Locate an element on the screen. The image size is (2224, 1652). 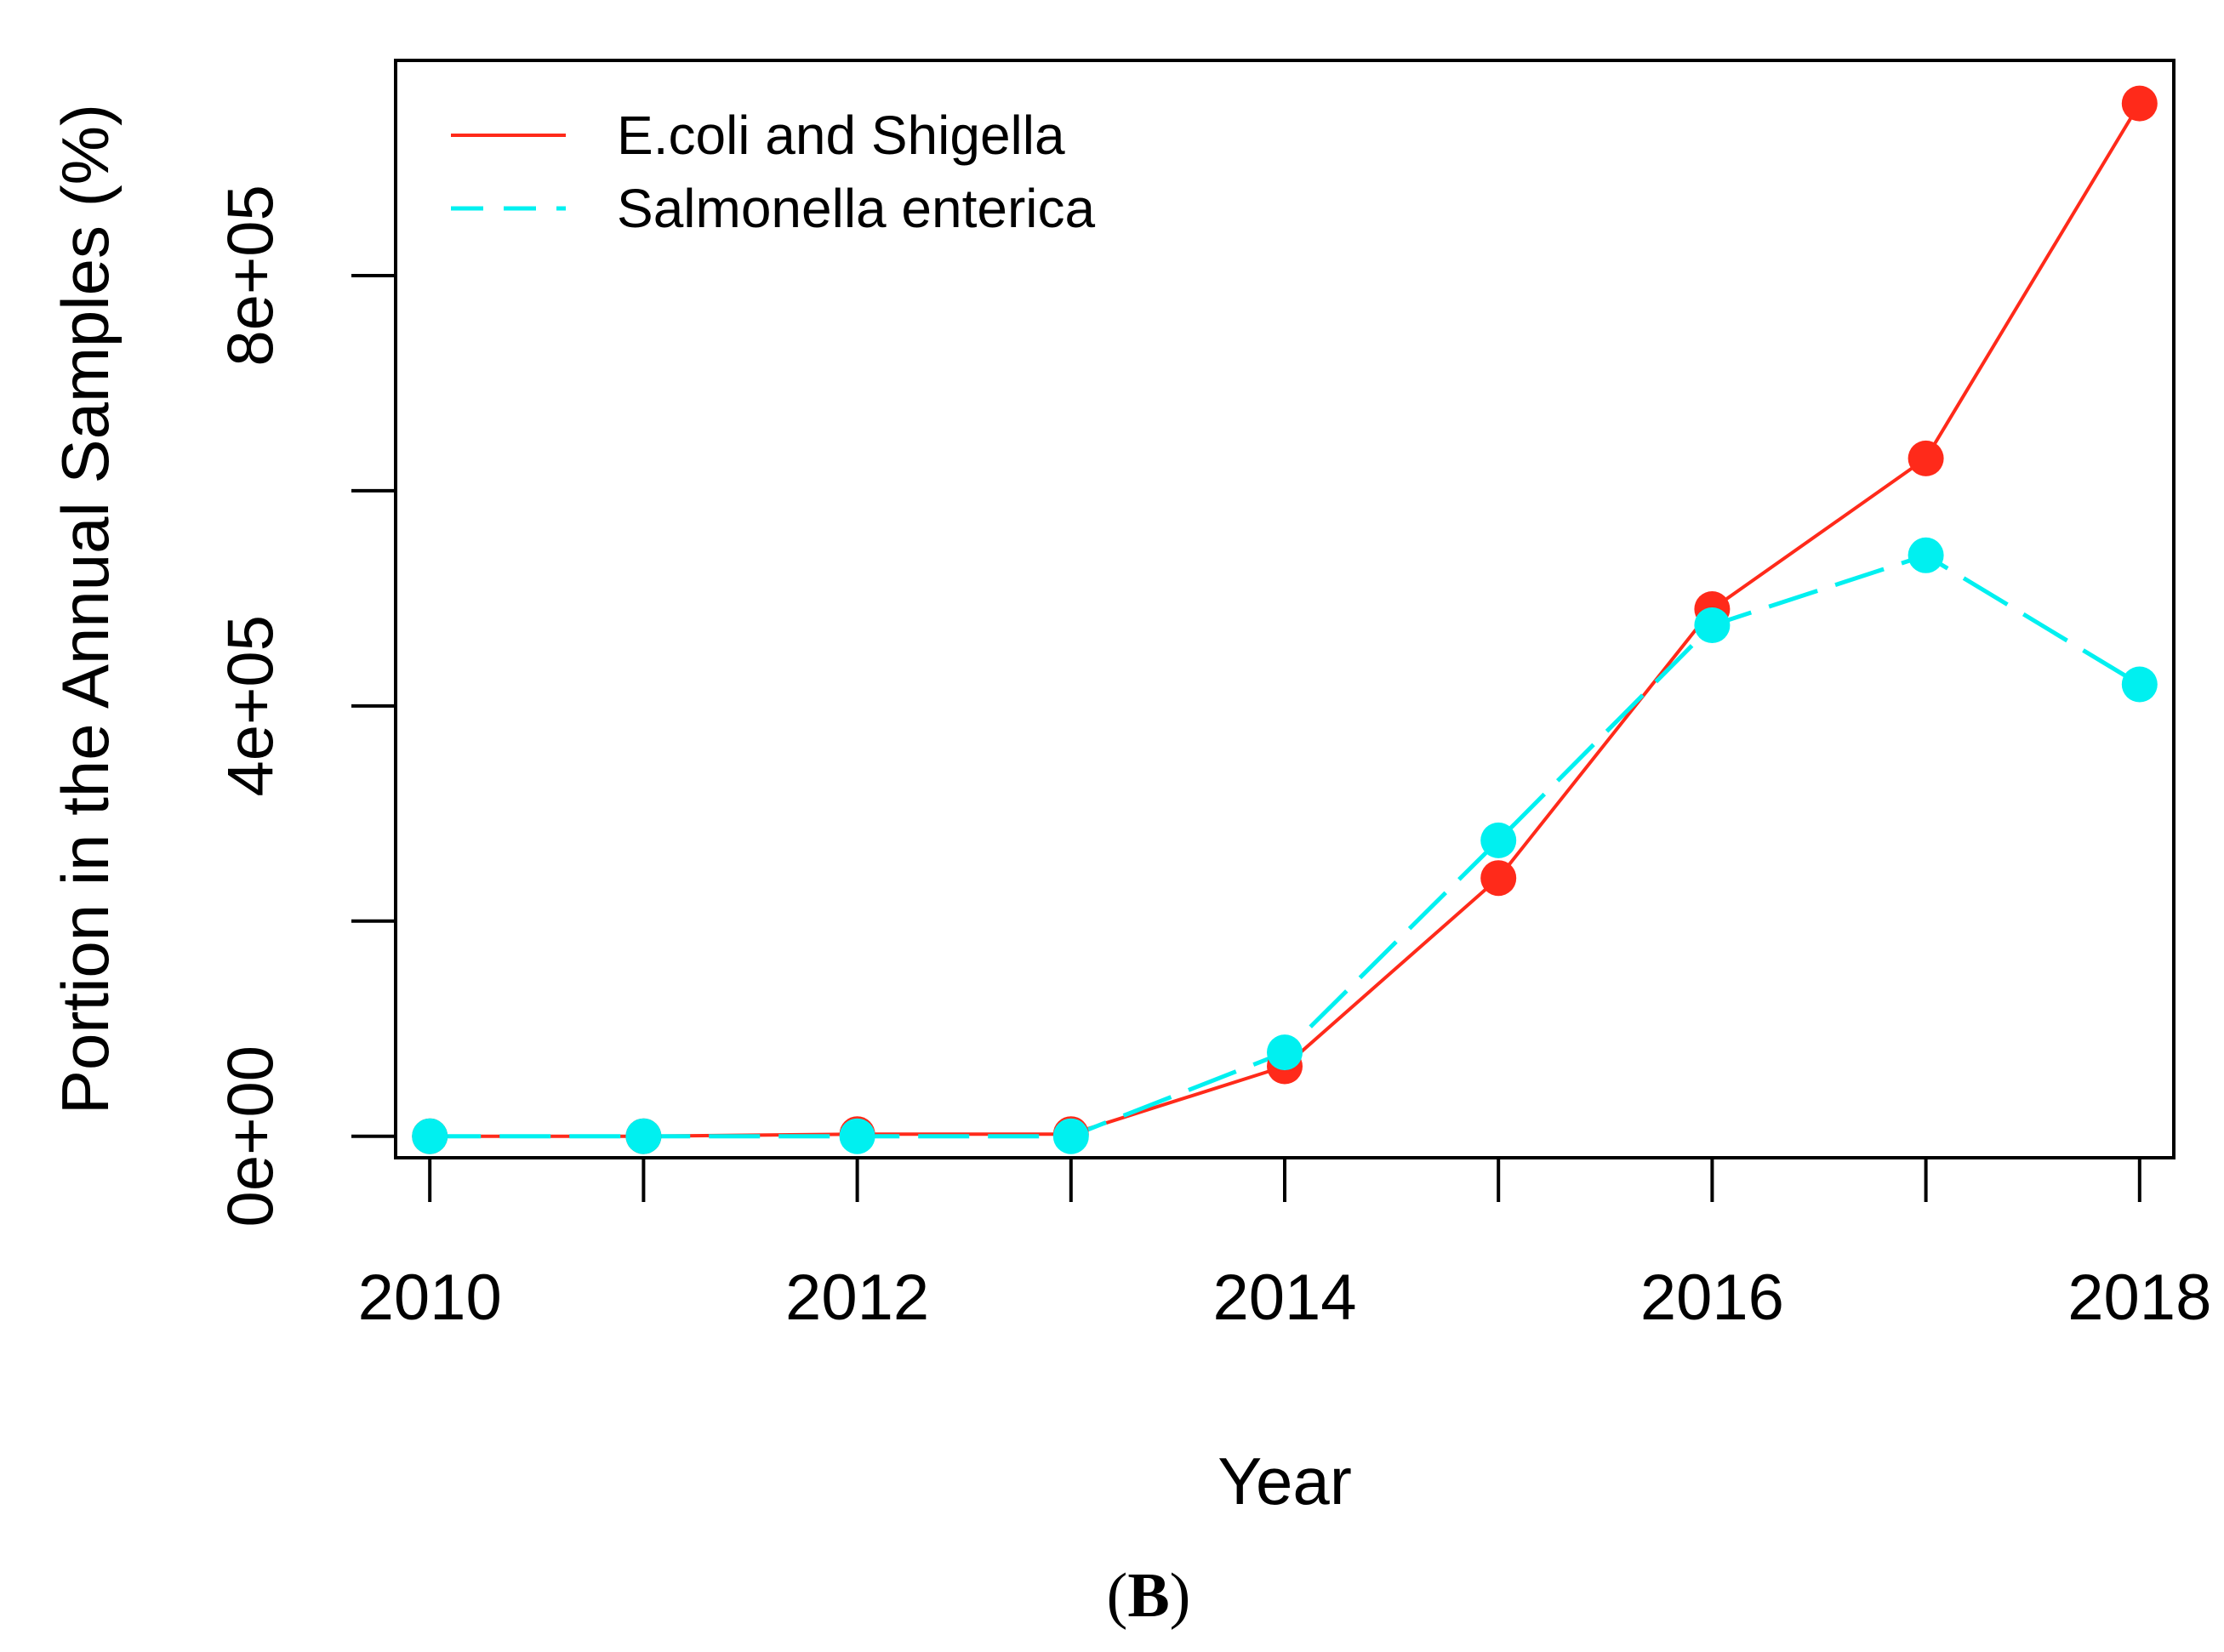
x-tick-label: 2018 is located at coordinates (2139, 1298).